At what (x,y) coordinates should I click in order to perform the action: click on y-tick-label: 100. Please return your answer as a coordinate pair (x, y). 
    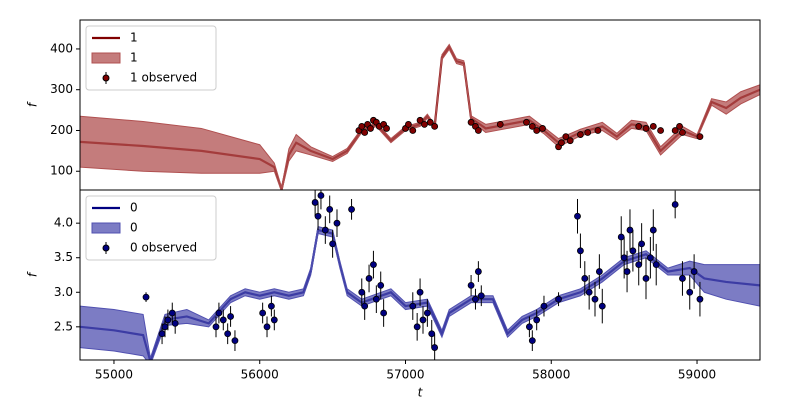
    Looking at the image, I should click on (61, 171).